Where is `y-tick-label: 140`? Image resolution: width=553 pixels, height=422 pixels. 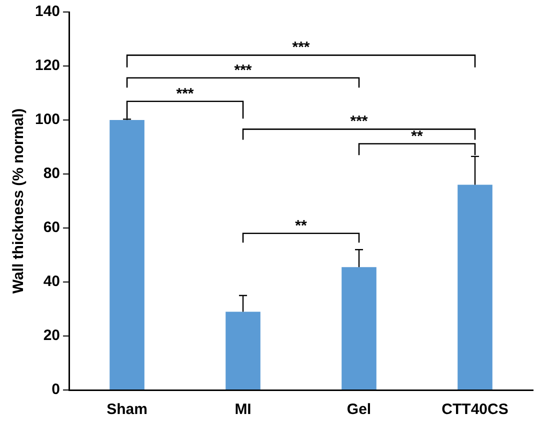
y-tick-label: 140 is located at coordinates (47, 11).